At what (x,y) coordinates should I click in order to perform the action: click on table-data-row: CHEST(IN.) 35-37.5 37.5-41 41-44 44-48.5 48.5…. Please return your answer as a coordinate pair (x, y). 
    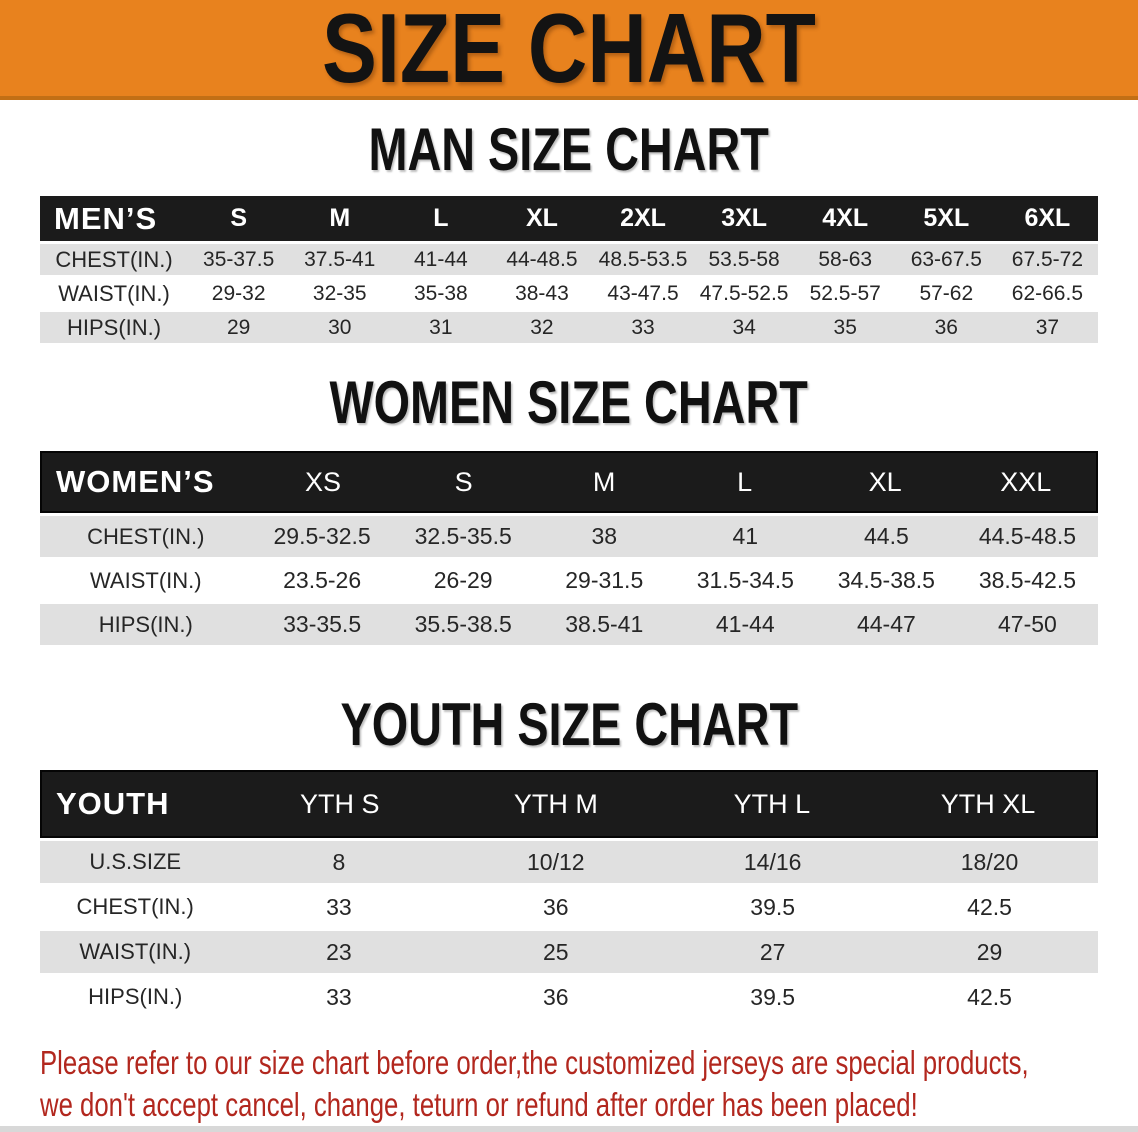
    Looking at the image, I should click on (569, 259).